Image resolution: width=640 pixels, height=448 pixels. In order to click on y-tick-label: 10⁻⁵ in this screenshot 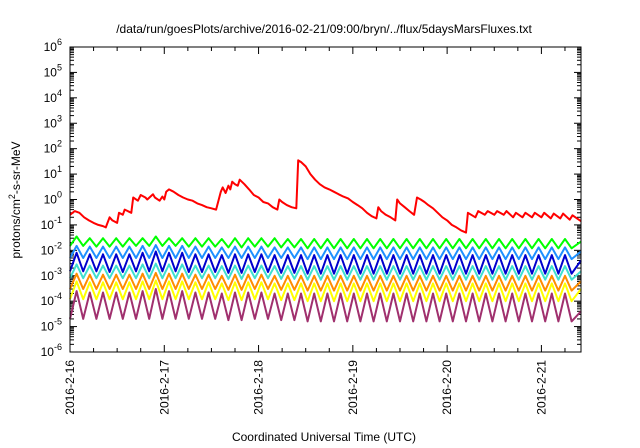, I will do `click(51, 325)`.